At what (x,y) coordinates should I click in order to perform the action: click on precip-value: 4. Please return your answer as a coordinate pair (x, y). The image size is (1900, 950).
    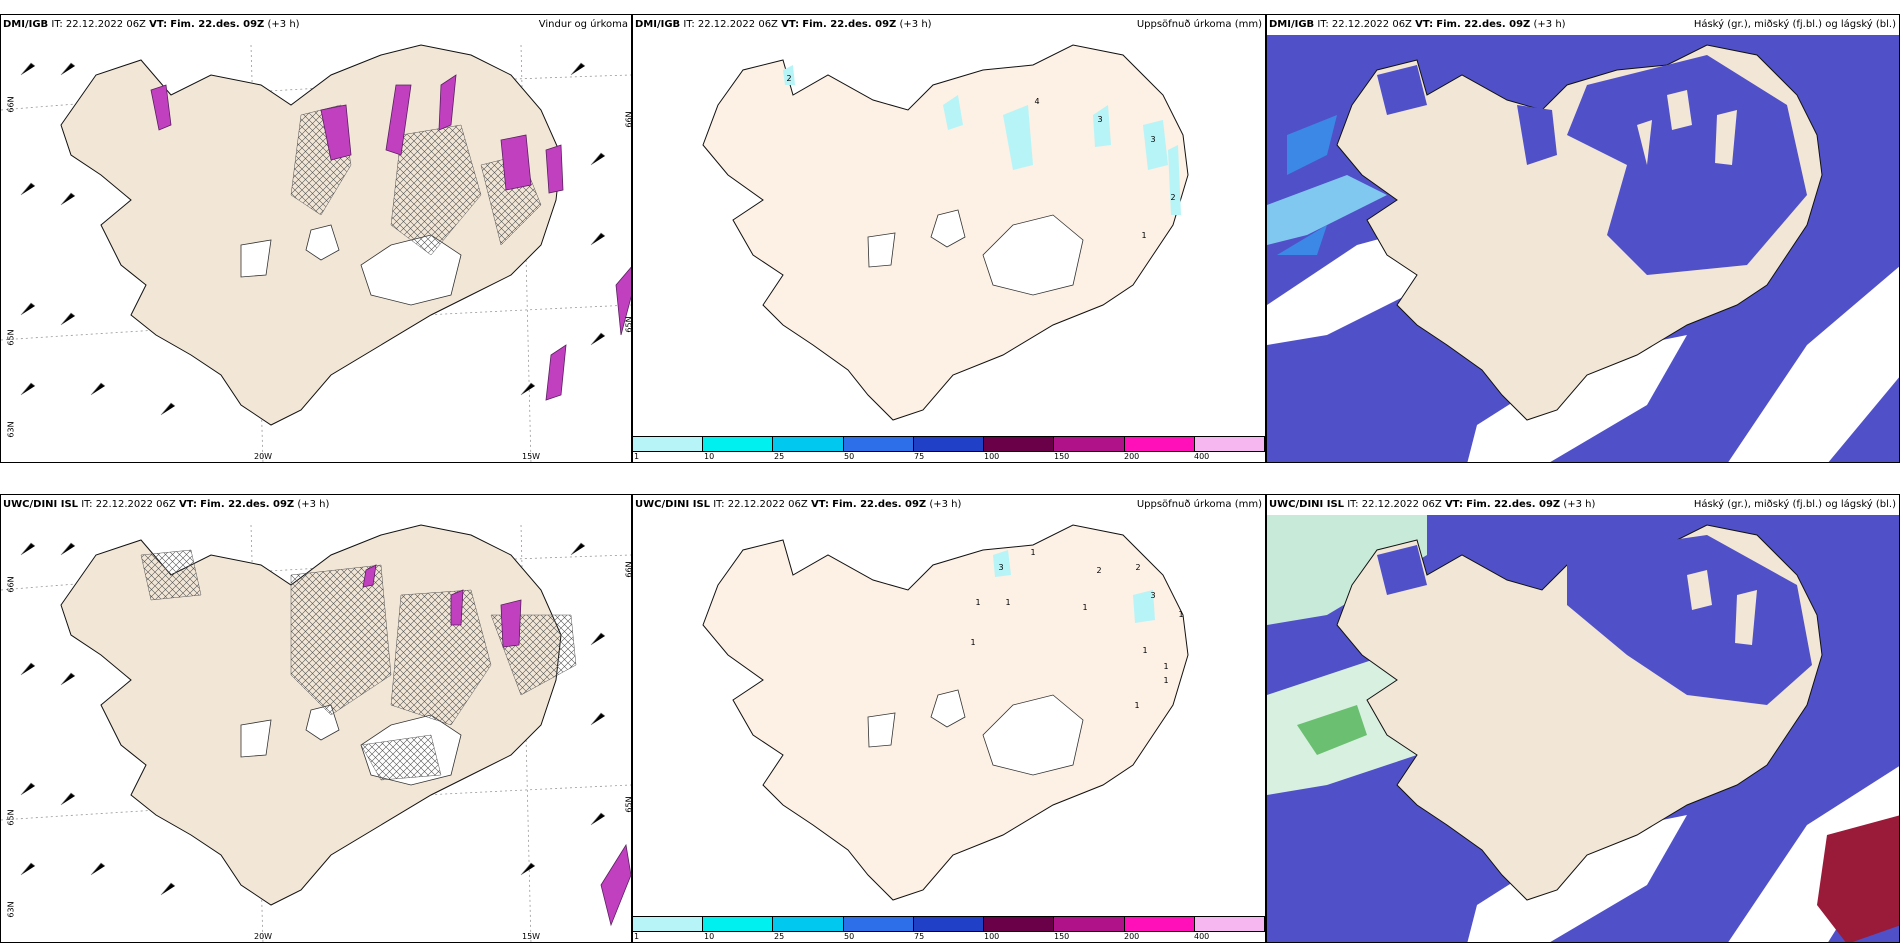
    Looking at the image, I should click on (1036, 101).